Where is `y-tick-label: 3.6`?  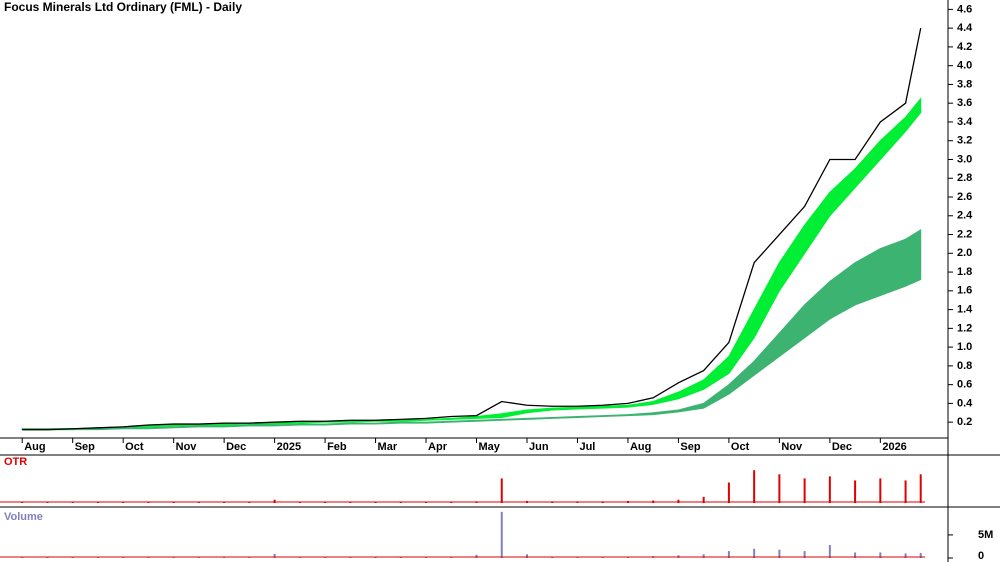 y-tick-label: 3.6 is located at coordinates (964, 103).